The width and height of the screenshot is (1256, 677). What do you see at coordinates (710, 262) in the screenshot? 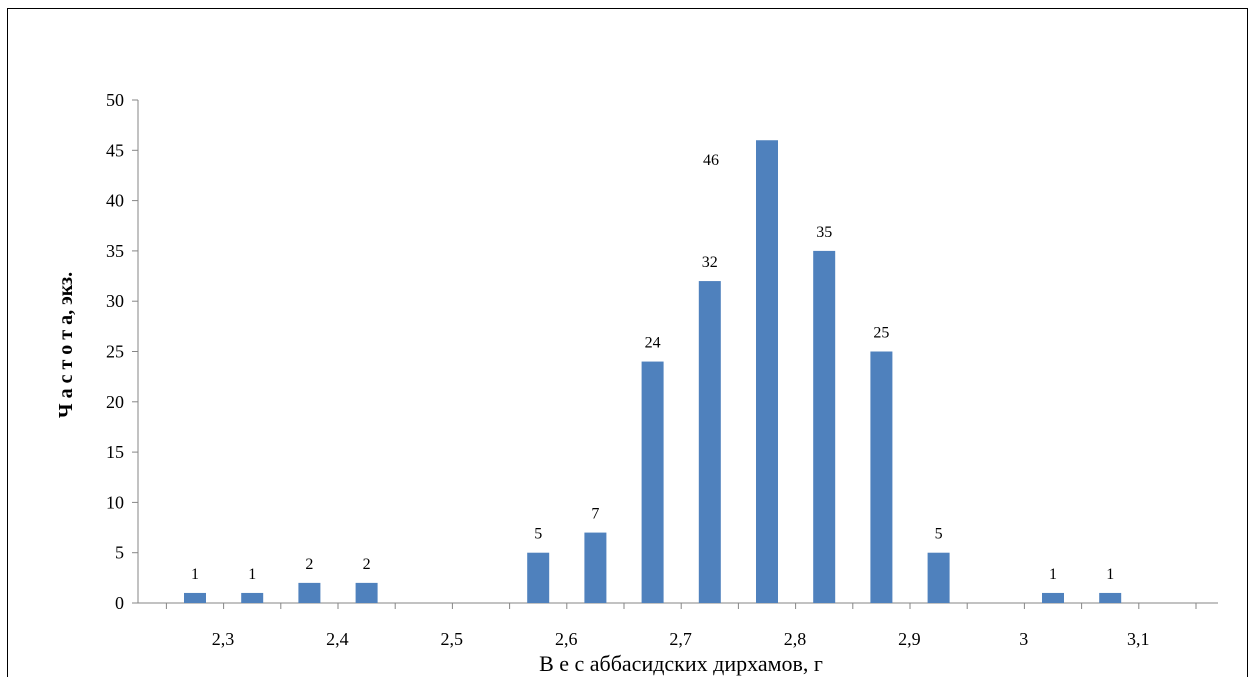
I see `data-label: 32` at bounding box center [710, 262].